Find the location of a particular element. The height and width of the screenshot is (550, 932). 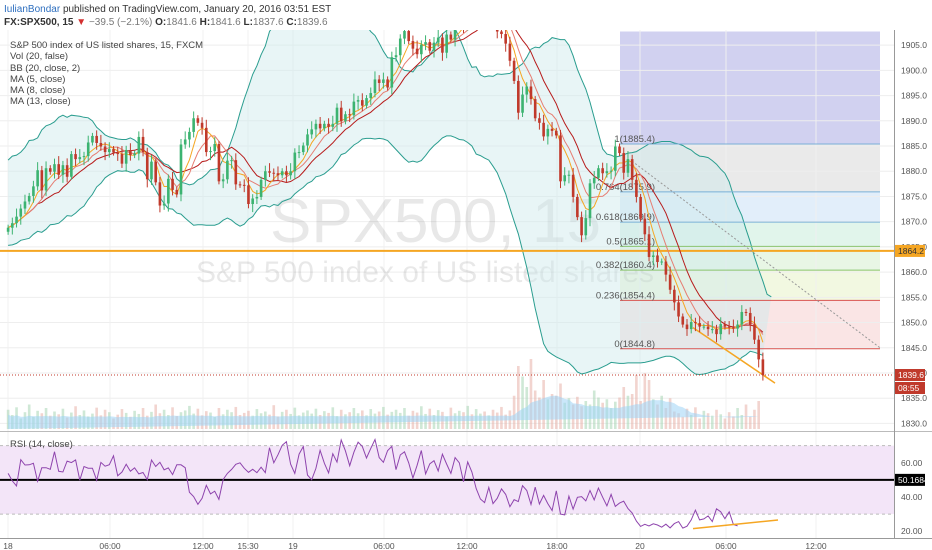

legend-item-bollinger: BB (20, close, 2) is located at coordinates (45, 68).